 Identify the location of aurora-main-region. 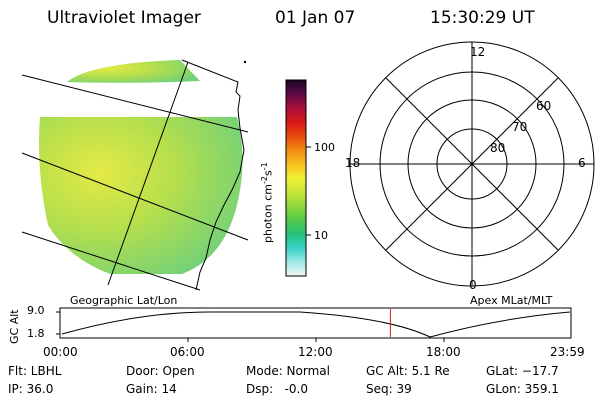
(141, 195).